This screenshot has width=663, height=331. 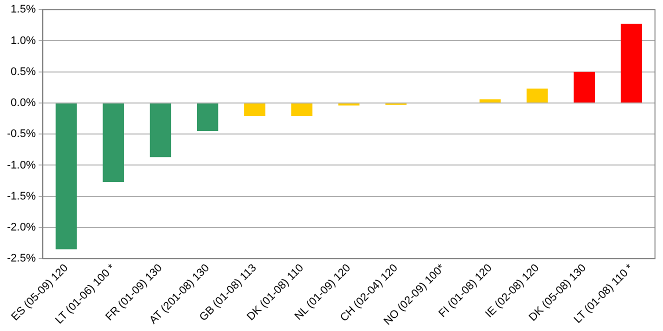 What do you see at coordinates (21, 258) in the screenshot?
I see `y-tick-label: -2.5%` at bounding box center [21, 258].